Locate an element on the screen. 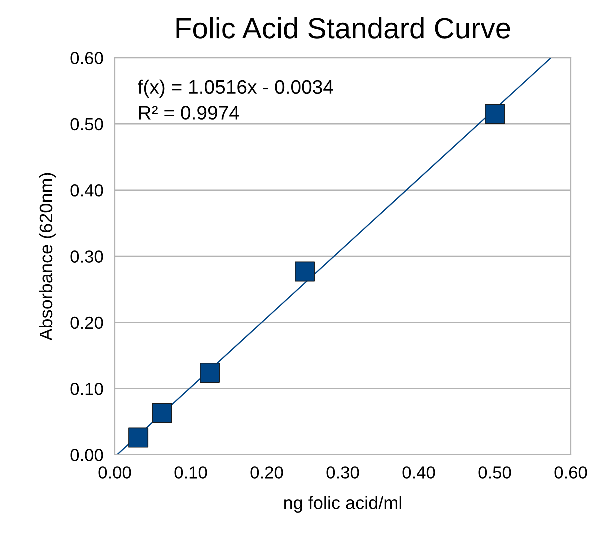 The height and width of the screenshot is (533, 603). chart-title: Folic Acid Standard Curve is located at coordinates (343, 28).